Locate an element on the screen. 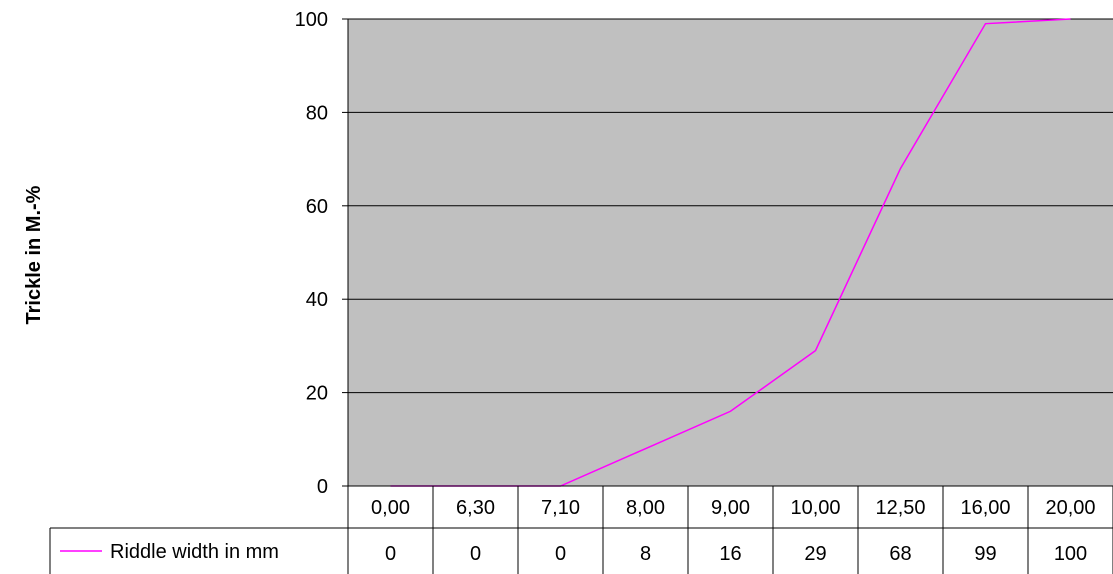 The height and width of the screenshot is (574, 1113). x-category-label: 10,00 is located at coordinates (815, 508).